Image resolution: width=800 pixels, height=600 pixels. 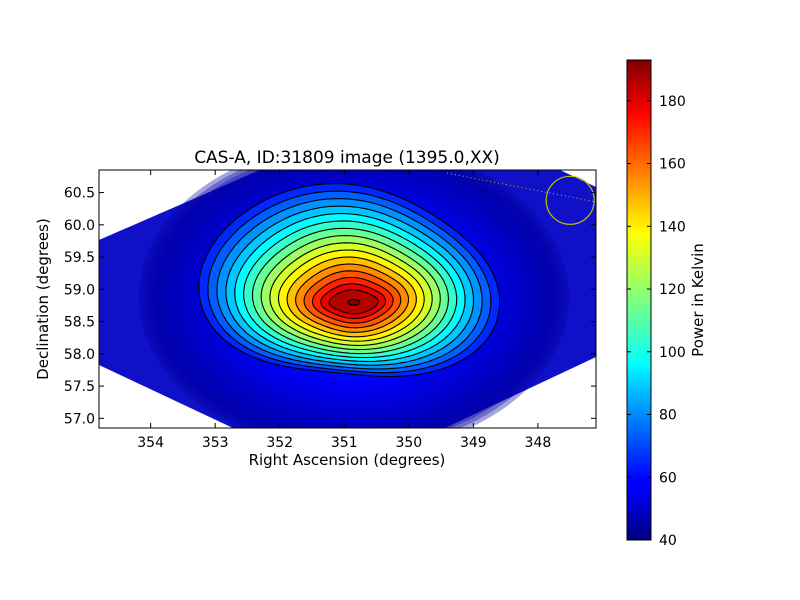 What do you see at coordinates (656, 321) in the screenshot?
I see `colorbar-ticks: 40 60 80 100 120 140 160 180` at bounding box center [656, 321].